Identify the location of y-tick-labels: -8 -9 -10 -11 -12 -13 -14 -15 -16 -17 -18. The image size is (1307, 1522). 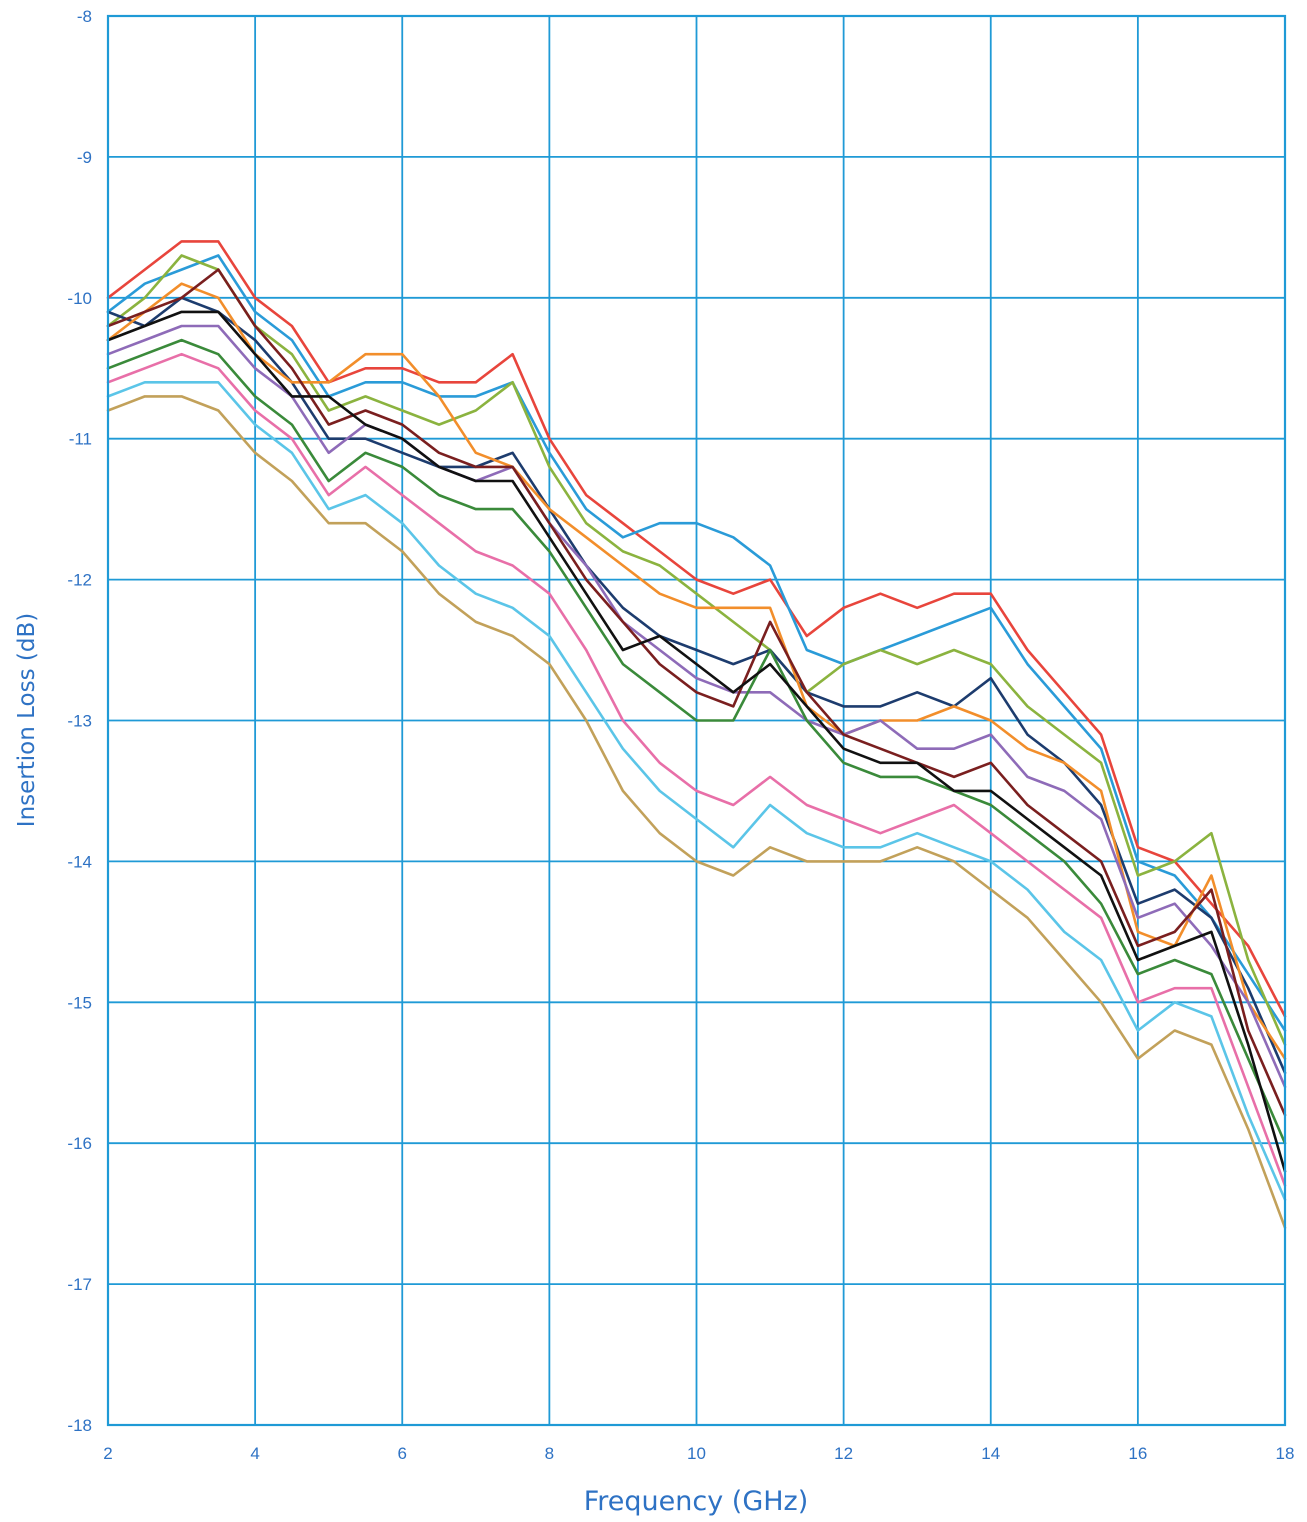
(79, 721).